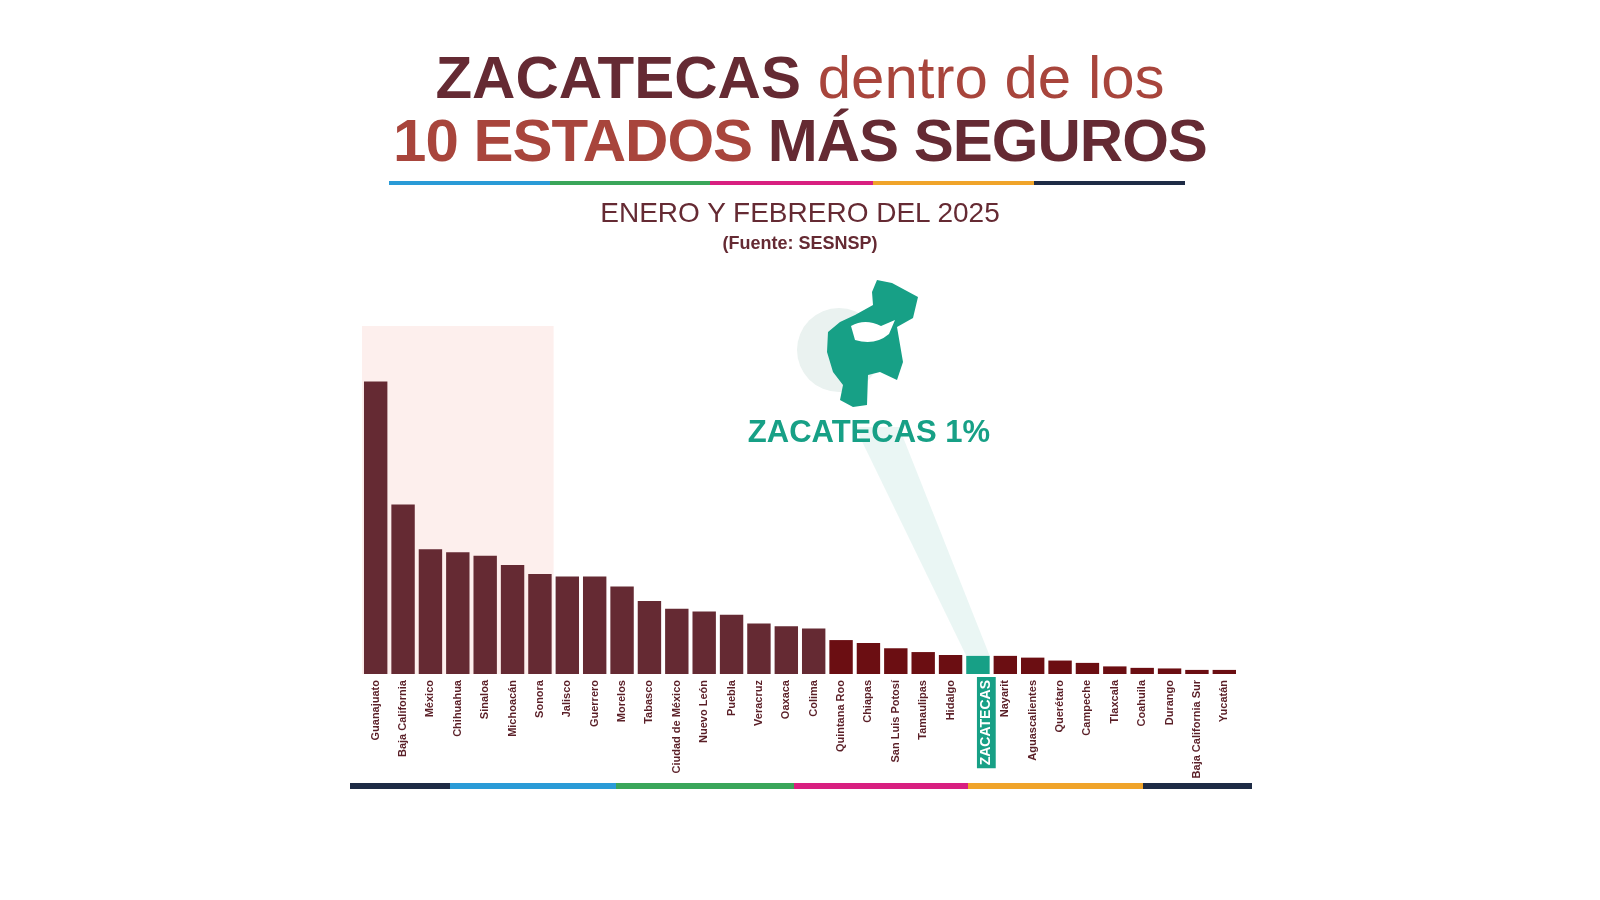 The height and width of the screenshot is (900, 1600). What do you see at coordinates (402, 718) in the screenshot?
I see `x-tick-label: Baja California` at bounding box center [402, 718].